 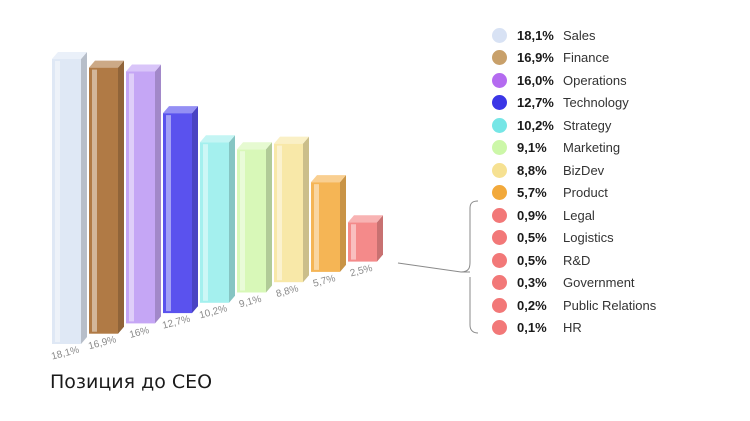 I want to click on legend-label: Finance, so click(x=586, y=57).